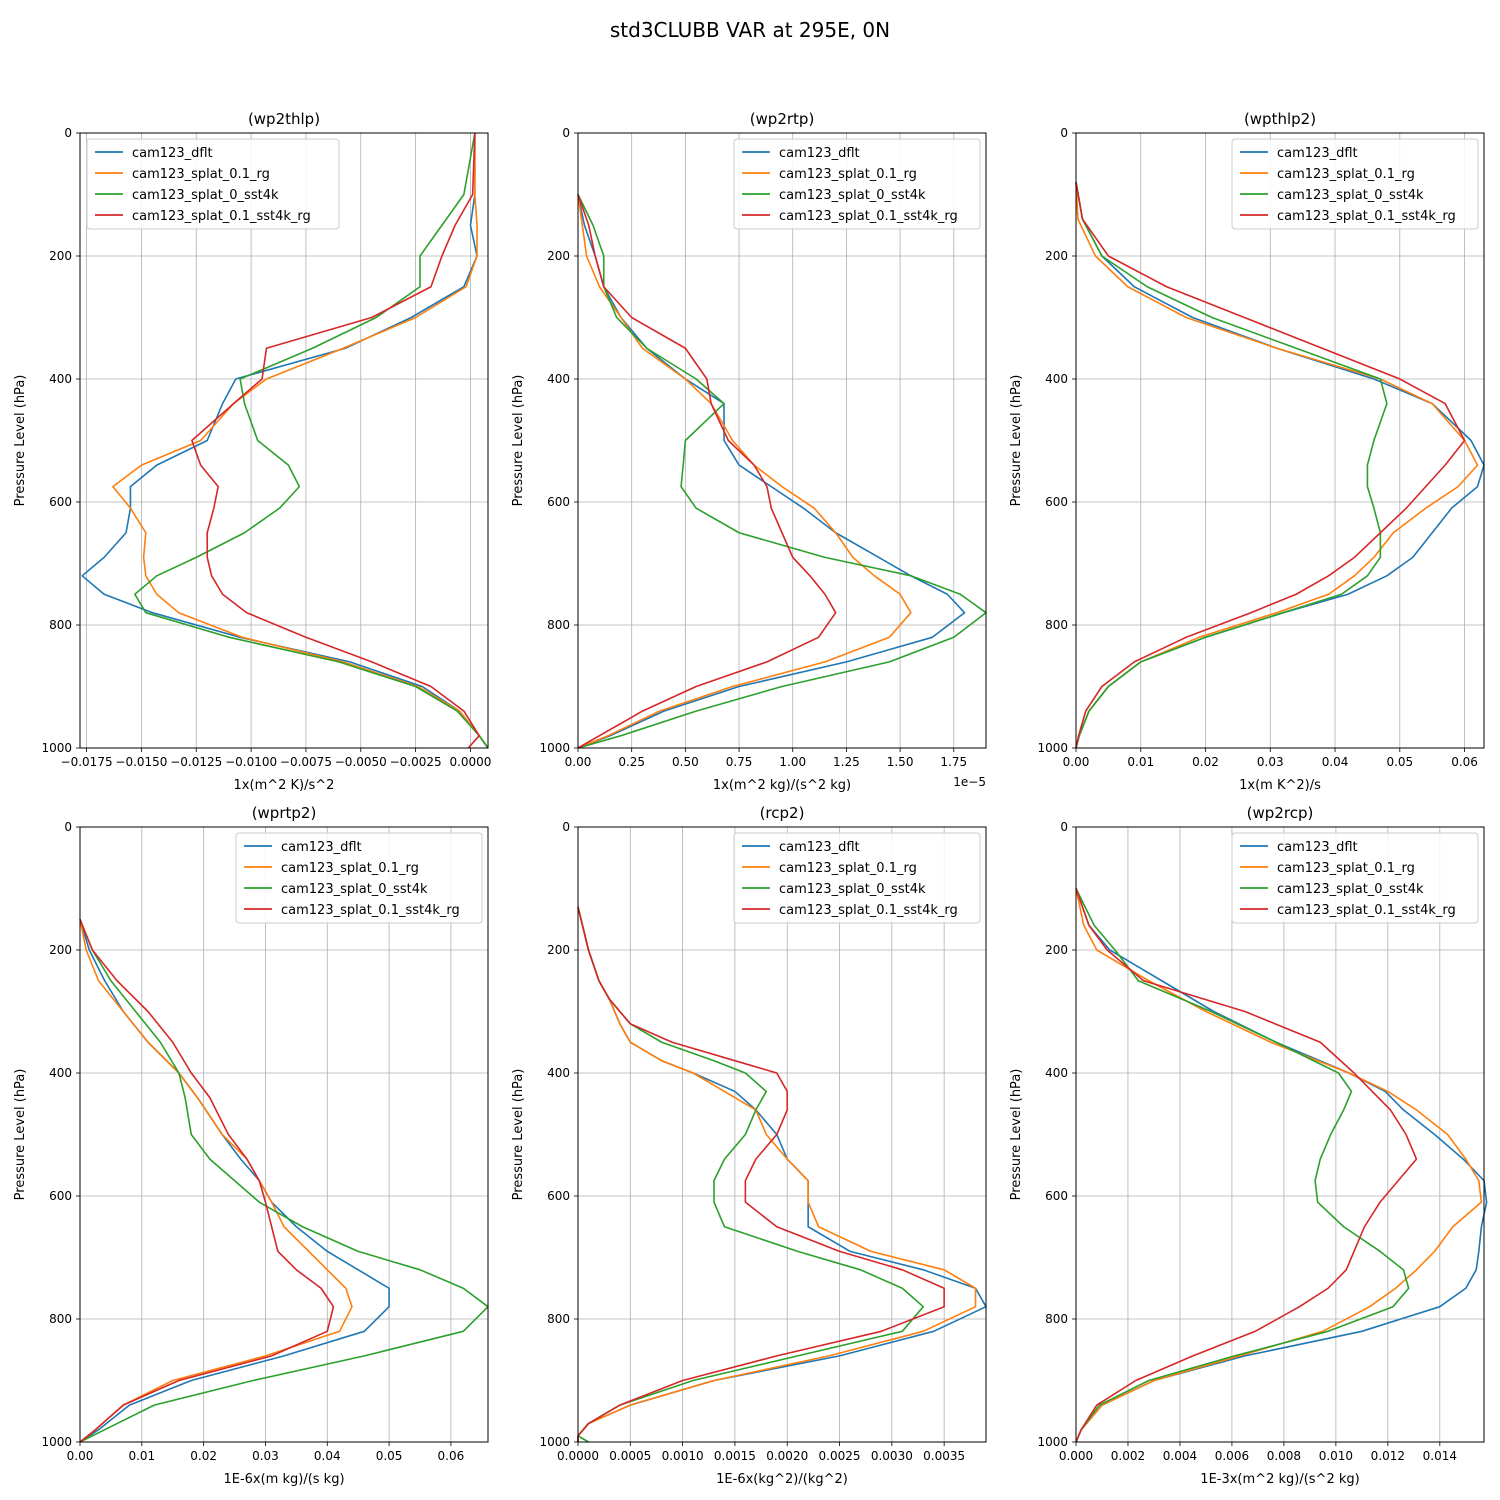 The height and width of the screenshot is (1500, 1500). Describe the element at coordinates (792, 762) in the screenshot. I see `x-tick-label: 1.00` at that location.